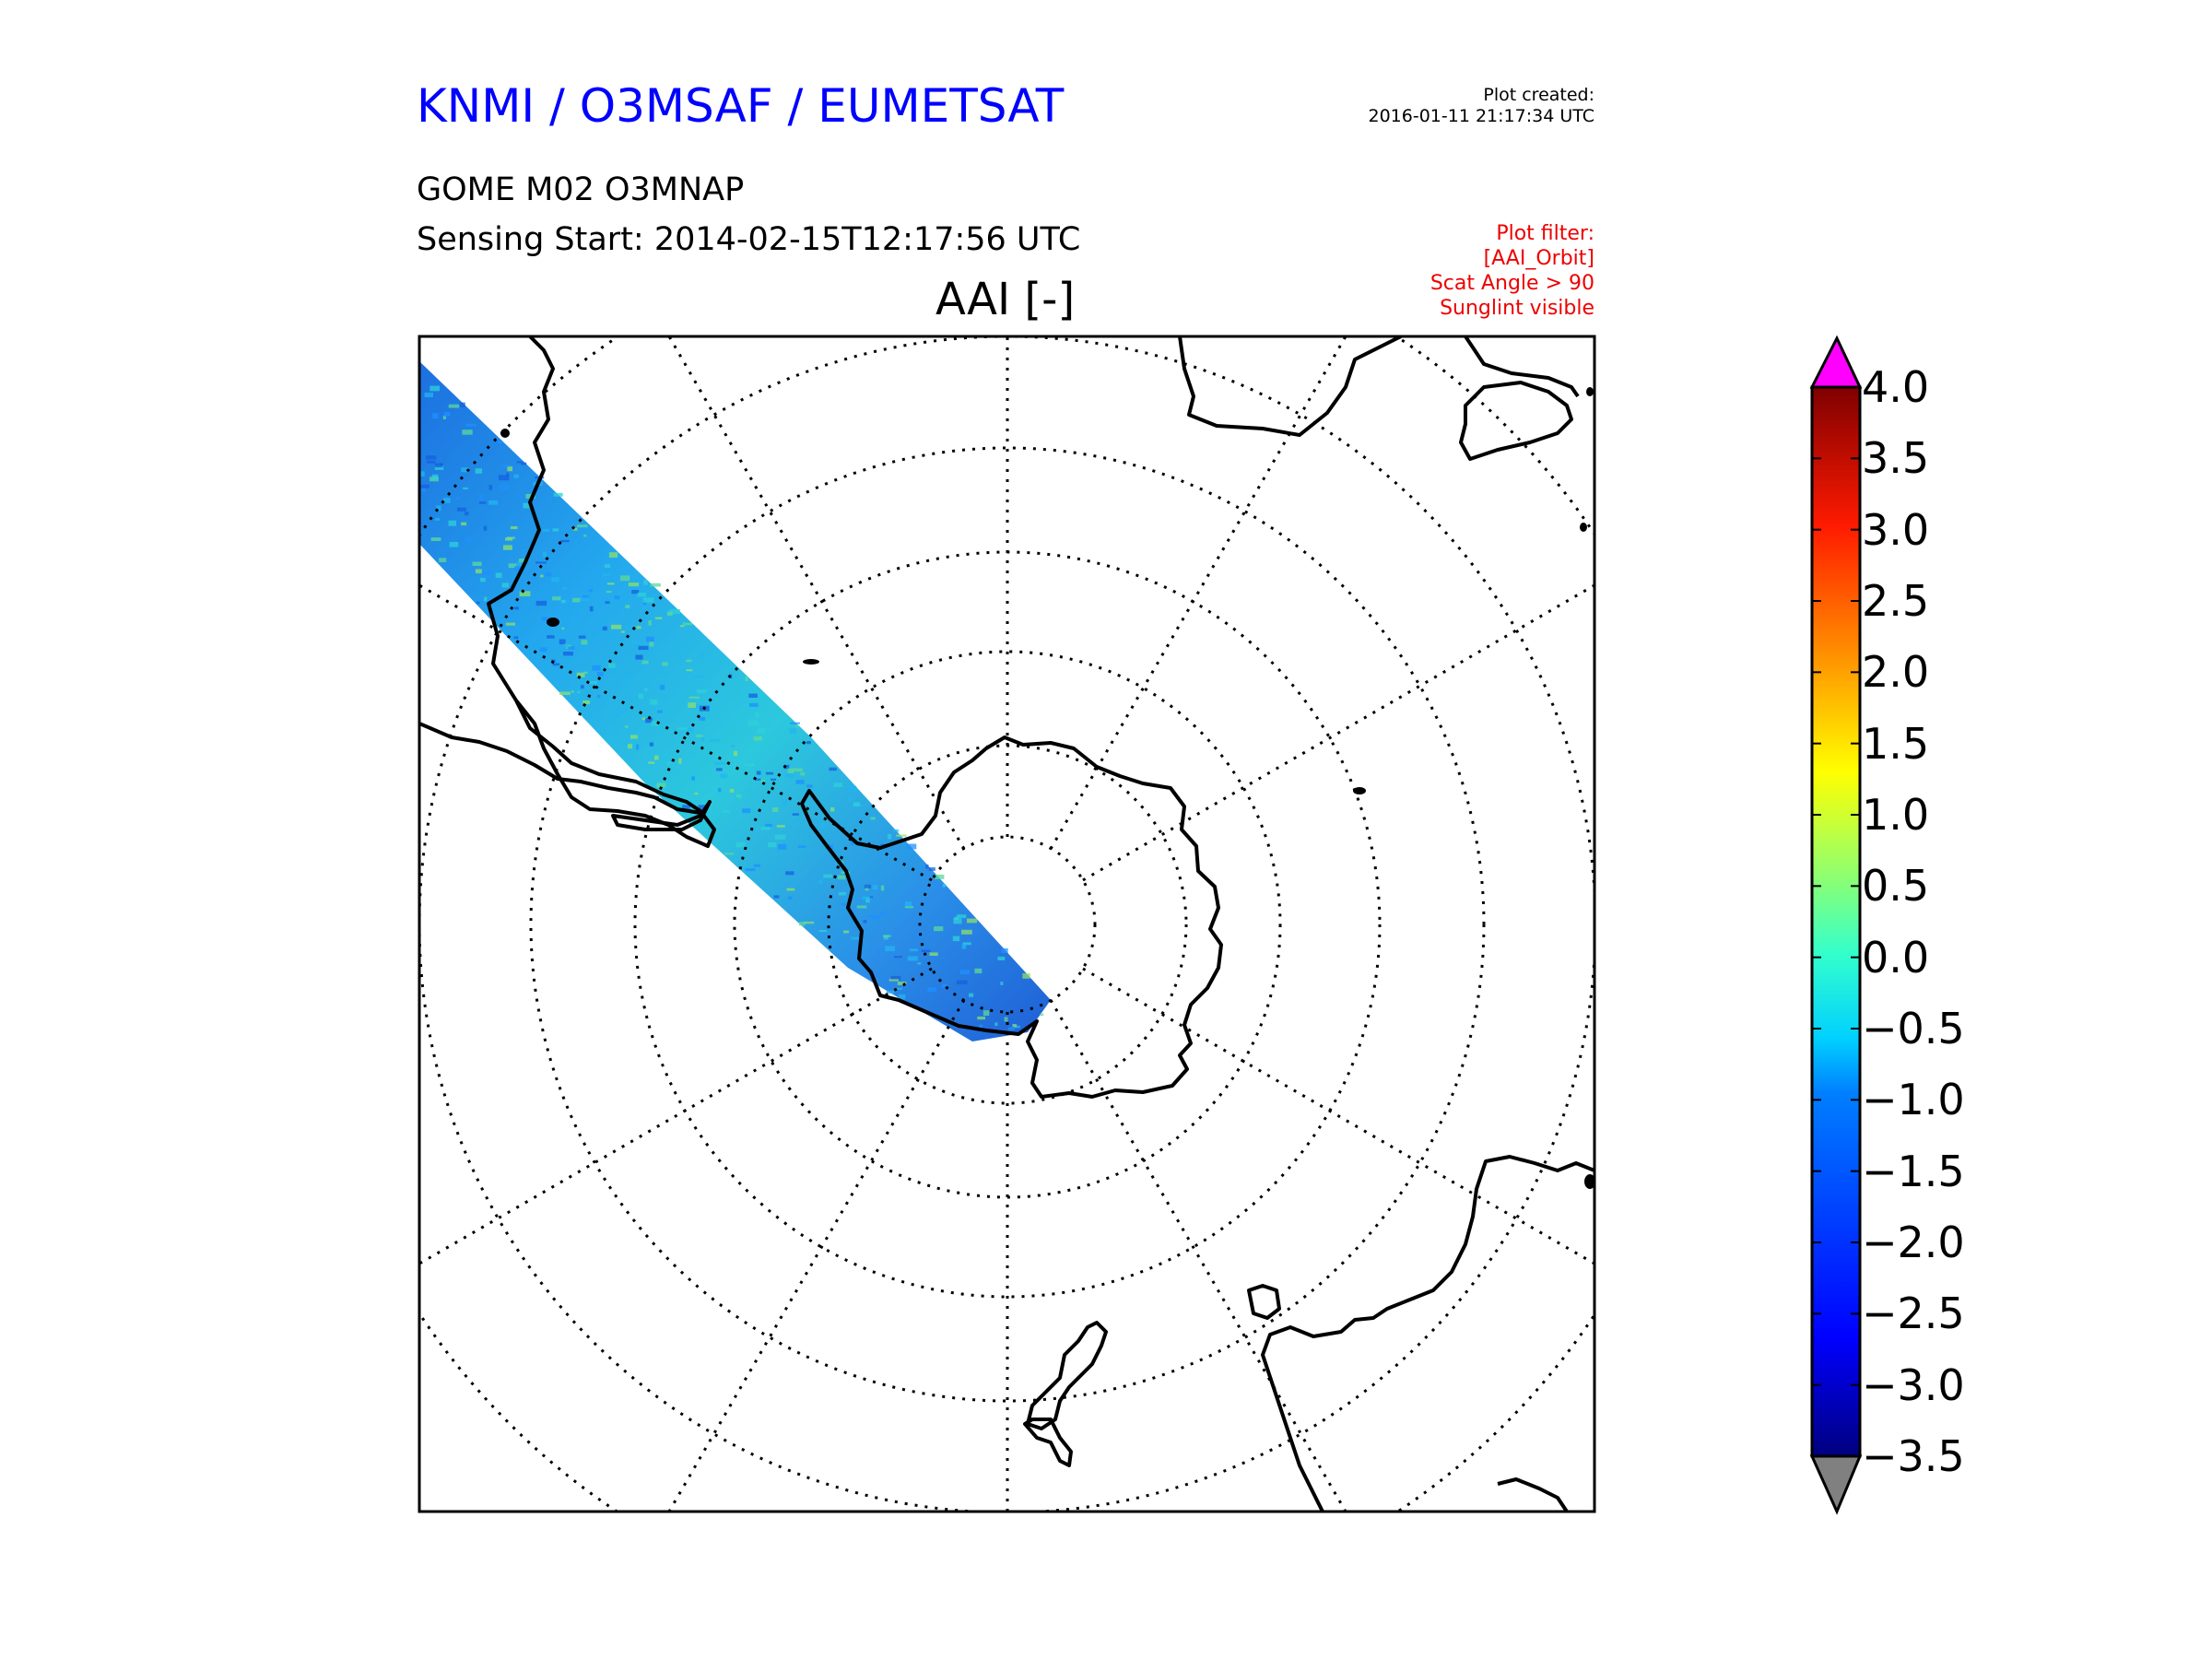 The height and width of the screenshot is (1659, 2212). What do you see at coordinates (1913, 1313) in the screenshot?
I see `colorbar-tick-label: −2.5` at bounding box center [1913, 1313].